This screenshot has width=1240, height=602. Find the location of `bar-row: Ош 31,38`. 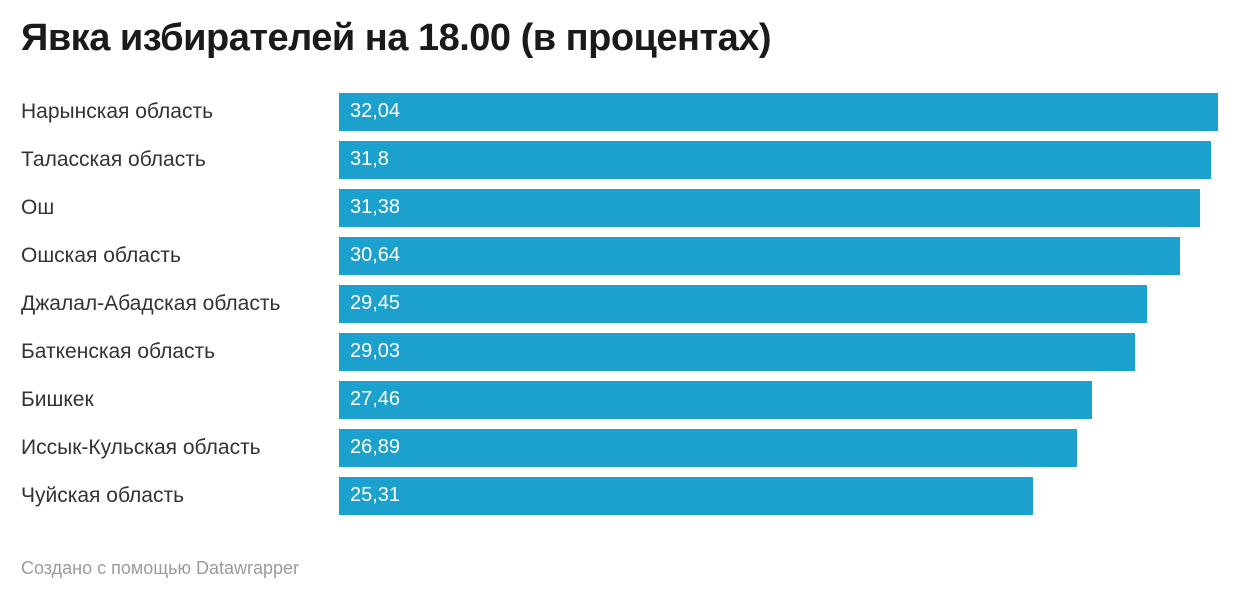

bar-row: Ош 31,38 is located at coordinates (619, 207).